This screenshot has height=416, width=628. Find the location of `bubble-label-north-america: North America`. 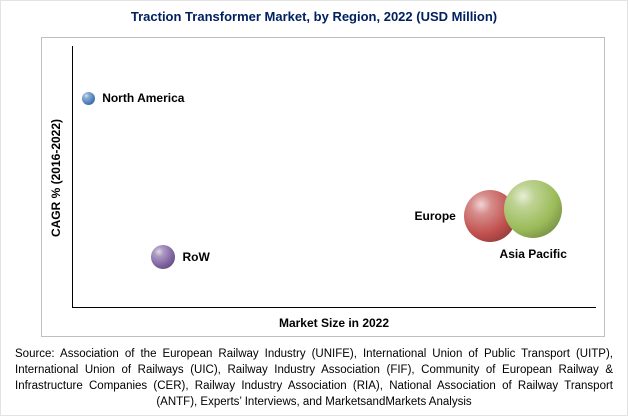

bubble-label-north-america: North America is located at coordinates (143, 98).